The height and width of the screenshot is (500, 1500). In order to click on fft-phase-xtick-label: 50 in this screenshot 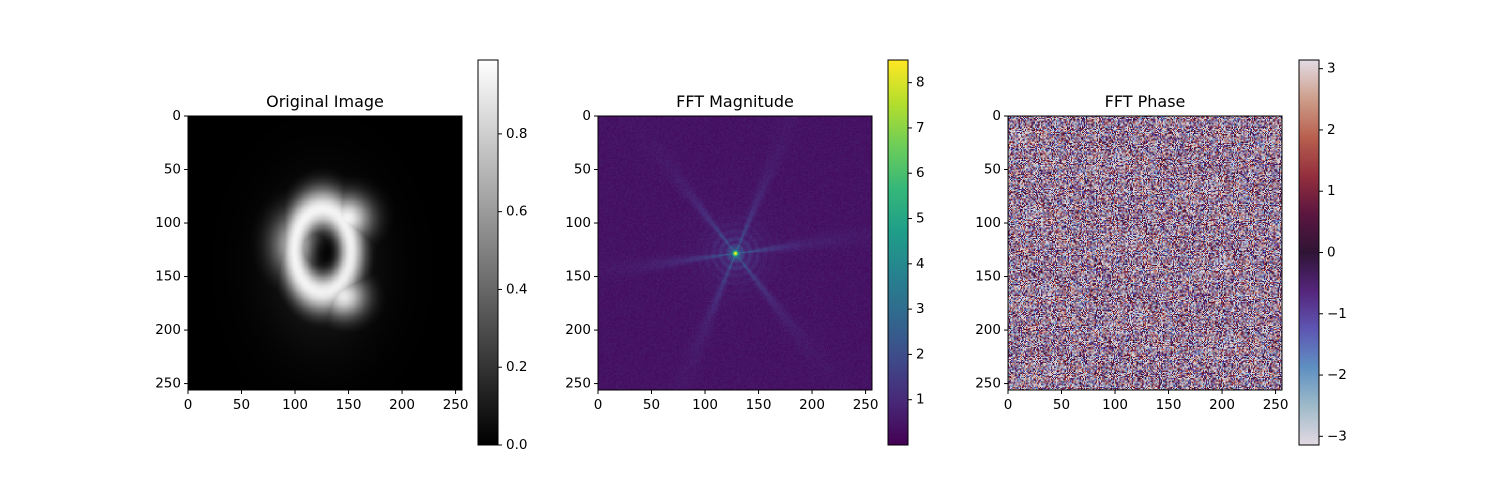, I will do `click(1061, 405)`.